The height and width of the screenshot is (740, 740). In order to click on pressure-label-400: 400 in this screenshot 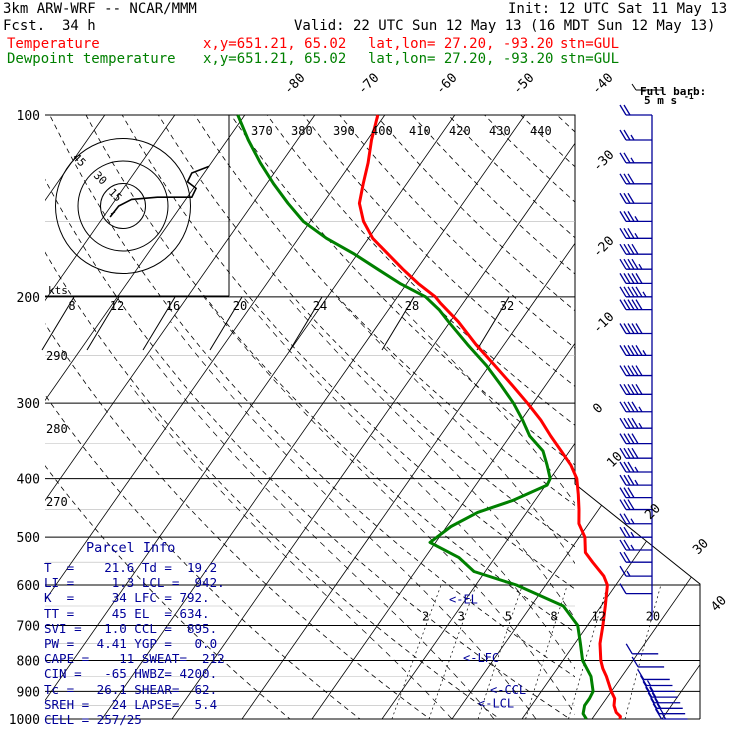, I will do `click(28, 480)`.